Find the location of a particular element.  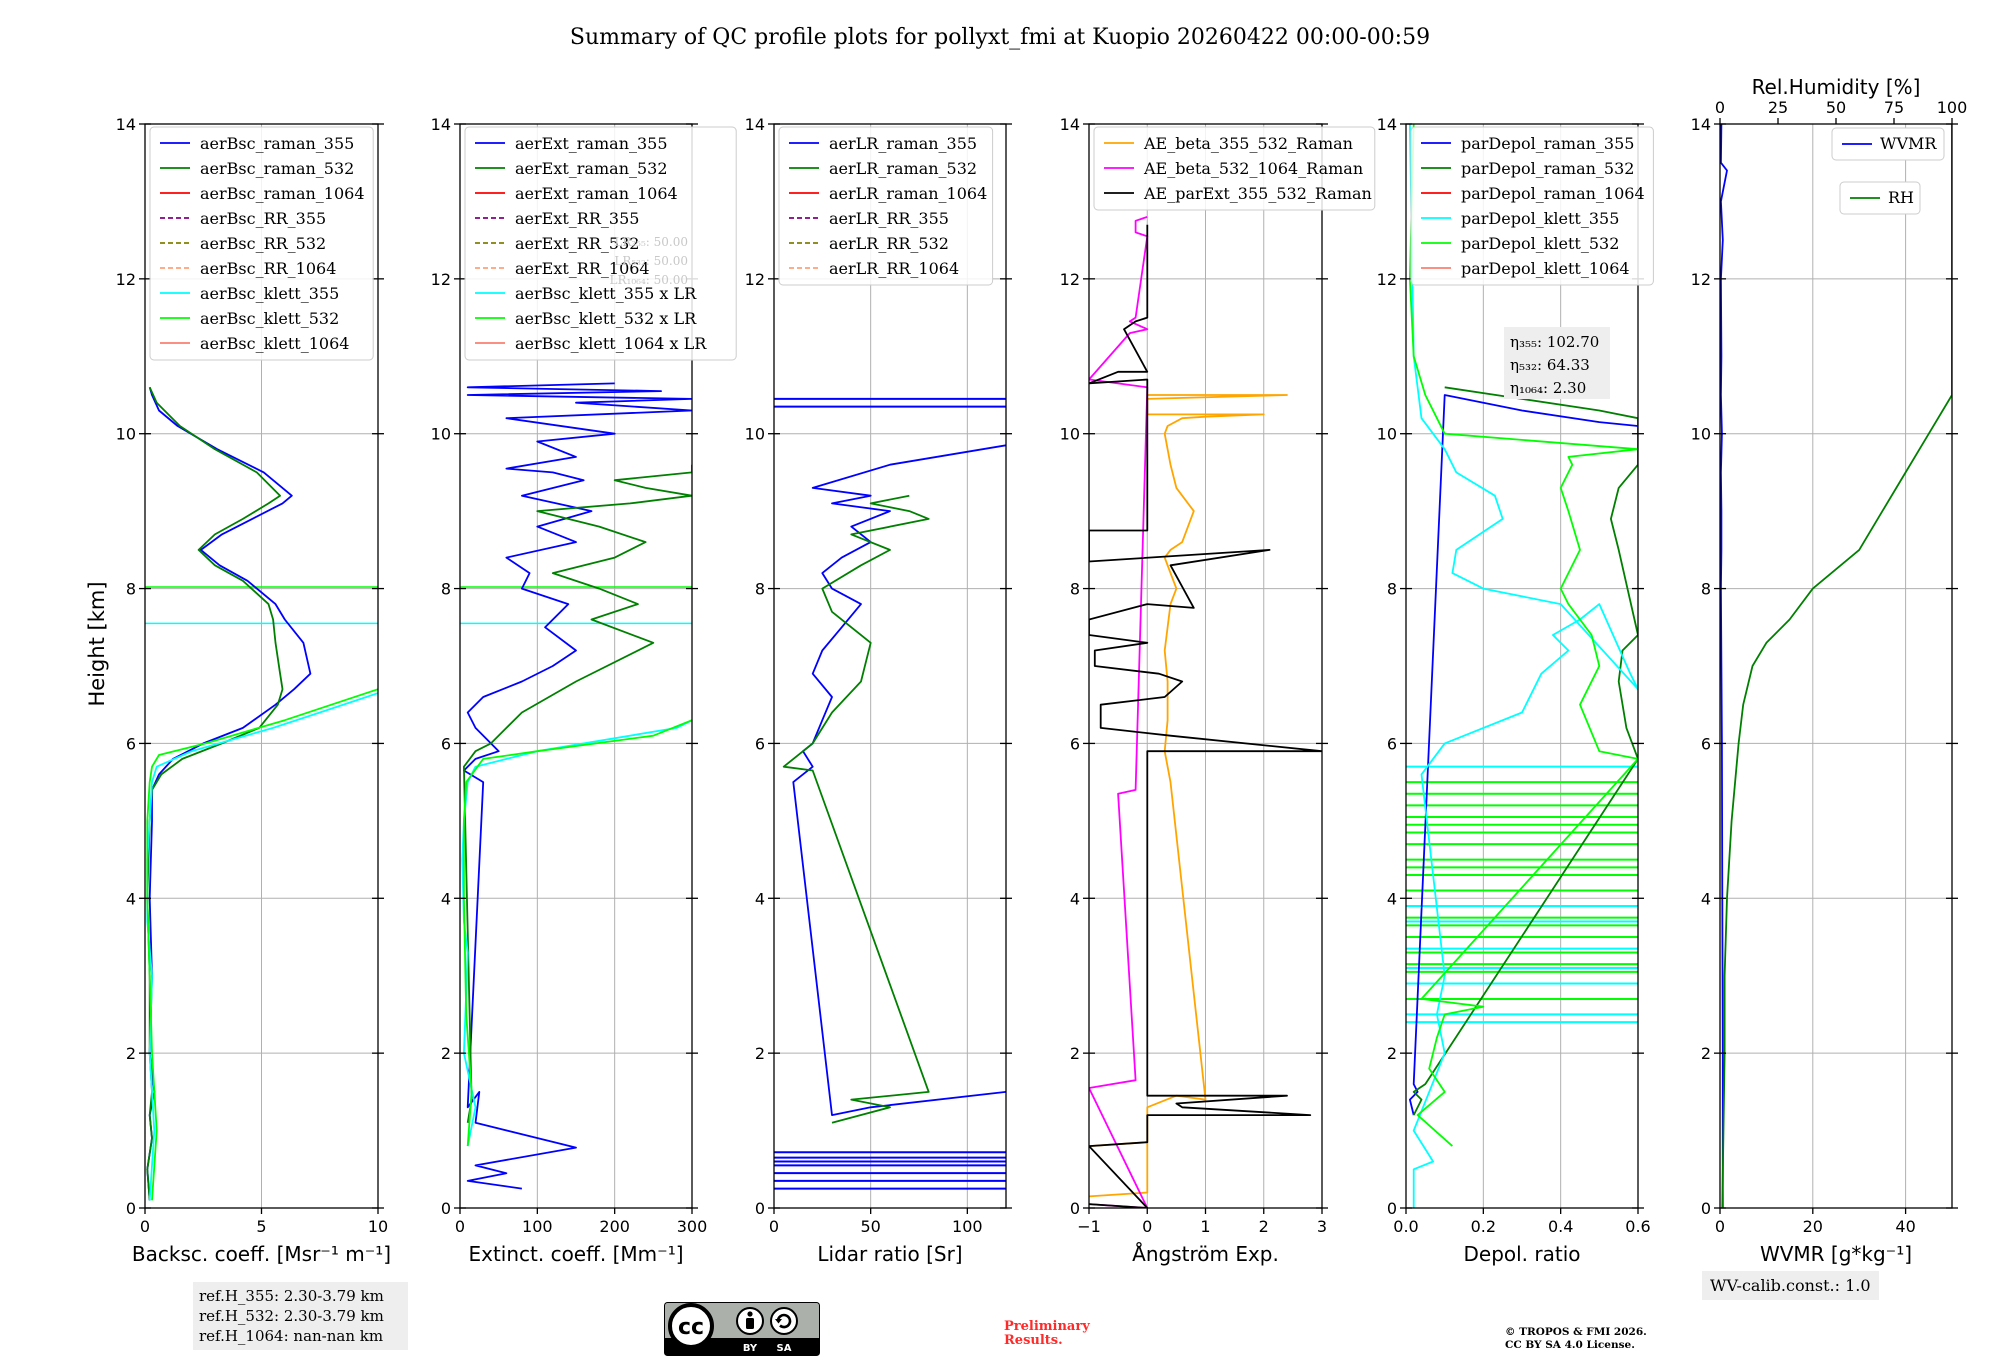

plot-area-ext is located at coordinates (576, 786).